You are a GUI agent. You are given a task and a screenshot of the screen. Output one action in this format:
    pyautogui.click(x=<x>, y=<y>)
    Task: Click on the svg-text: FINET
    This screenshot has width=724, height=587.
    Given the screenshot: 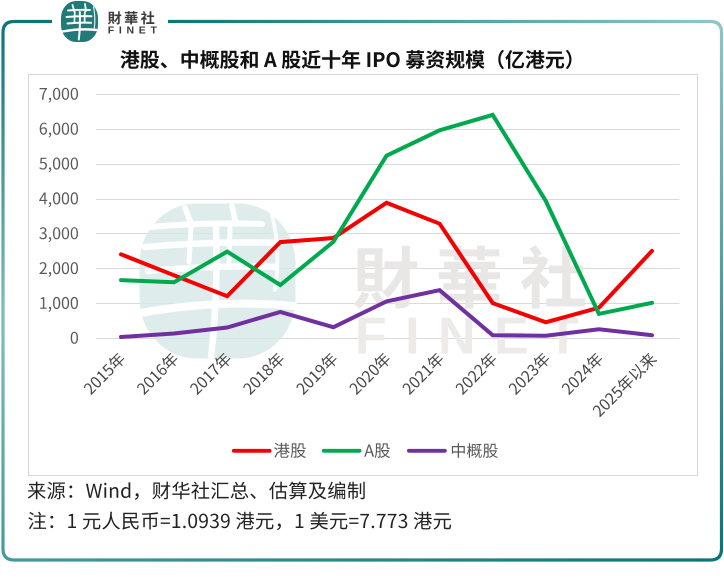 What is the action you would take?
    pyautogui.click(x=135, y=31)
    